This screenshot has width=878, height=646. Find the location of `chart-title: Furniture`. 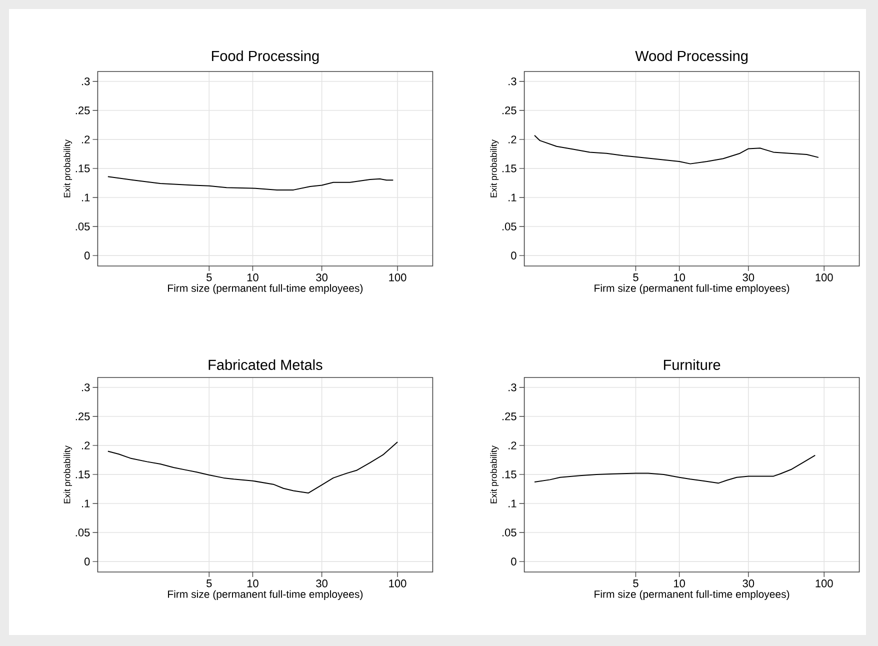

chart-title: Furniture is located at coordinates (692, 364).